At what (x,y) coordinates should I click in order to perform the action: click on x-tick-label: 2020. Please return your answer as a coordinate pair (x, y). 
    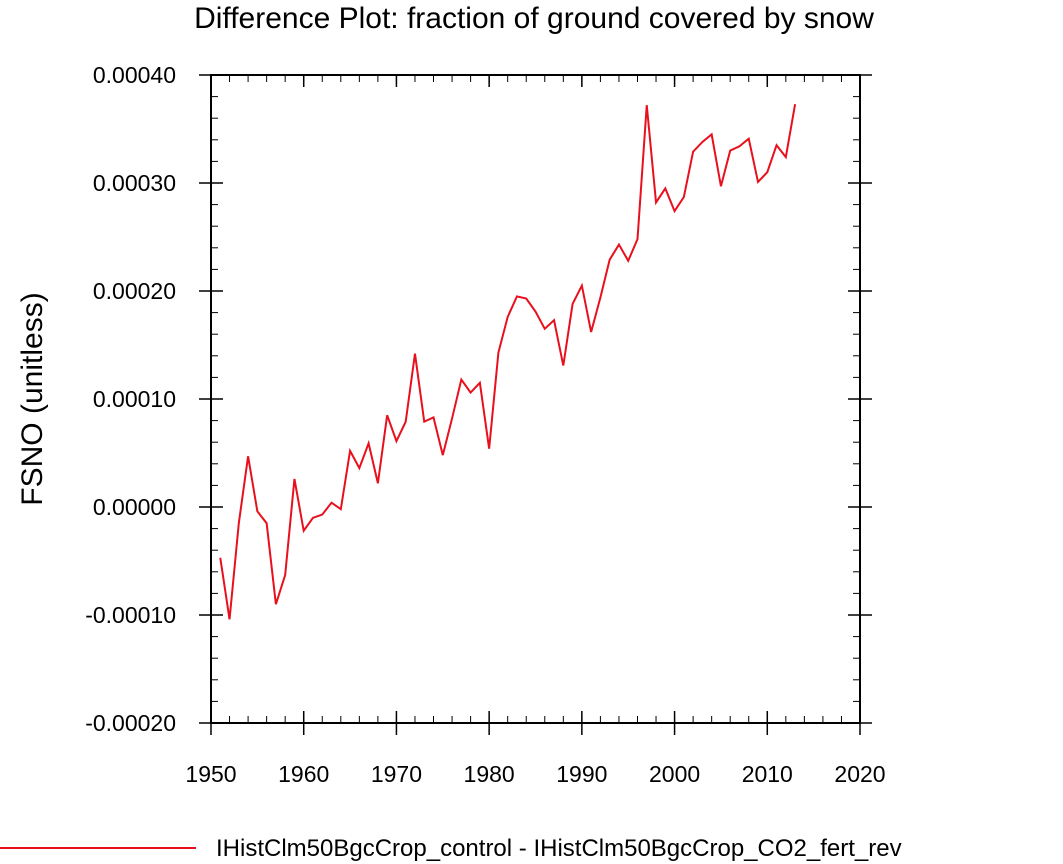
    Looking at the image, I should click on (859, 774).